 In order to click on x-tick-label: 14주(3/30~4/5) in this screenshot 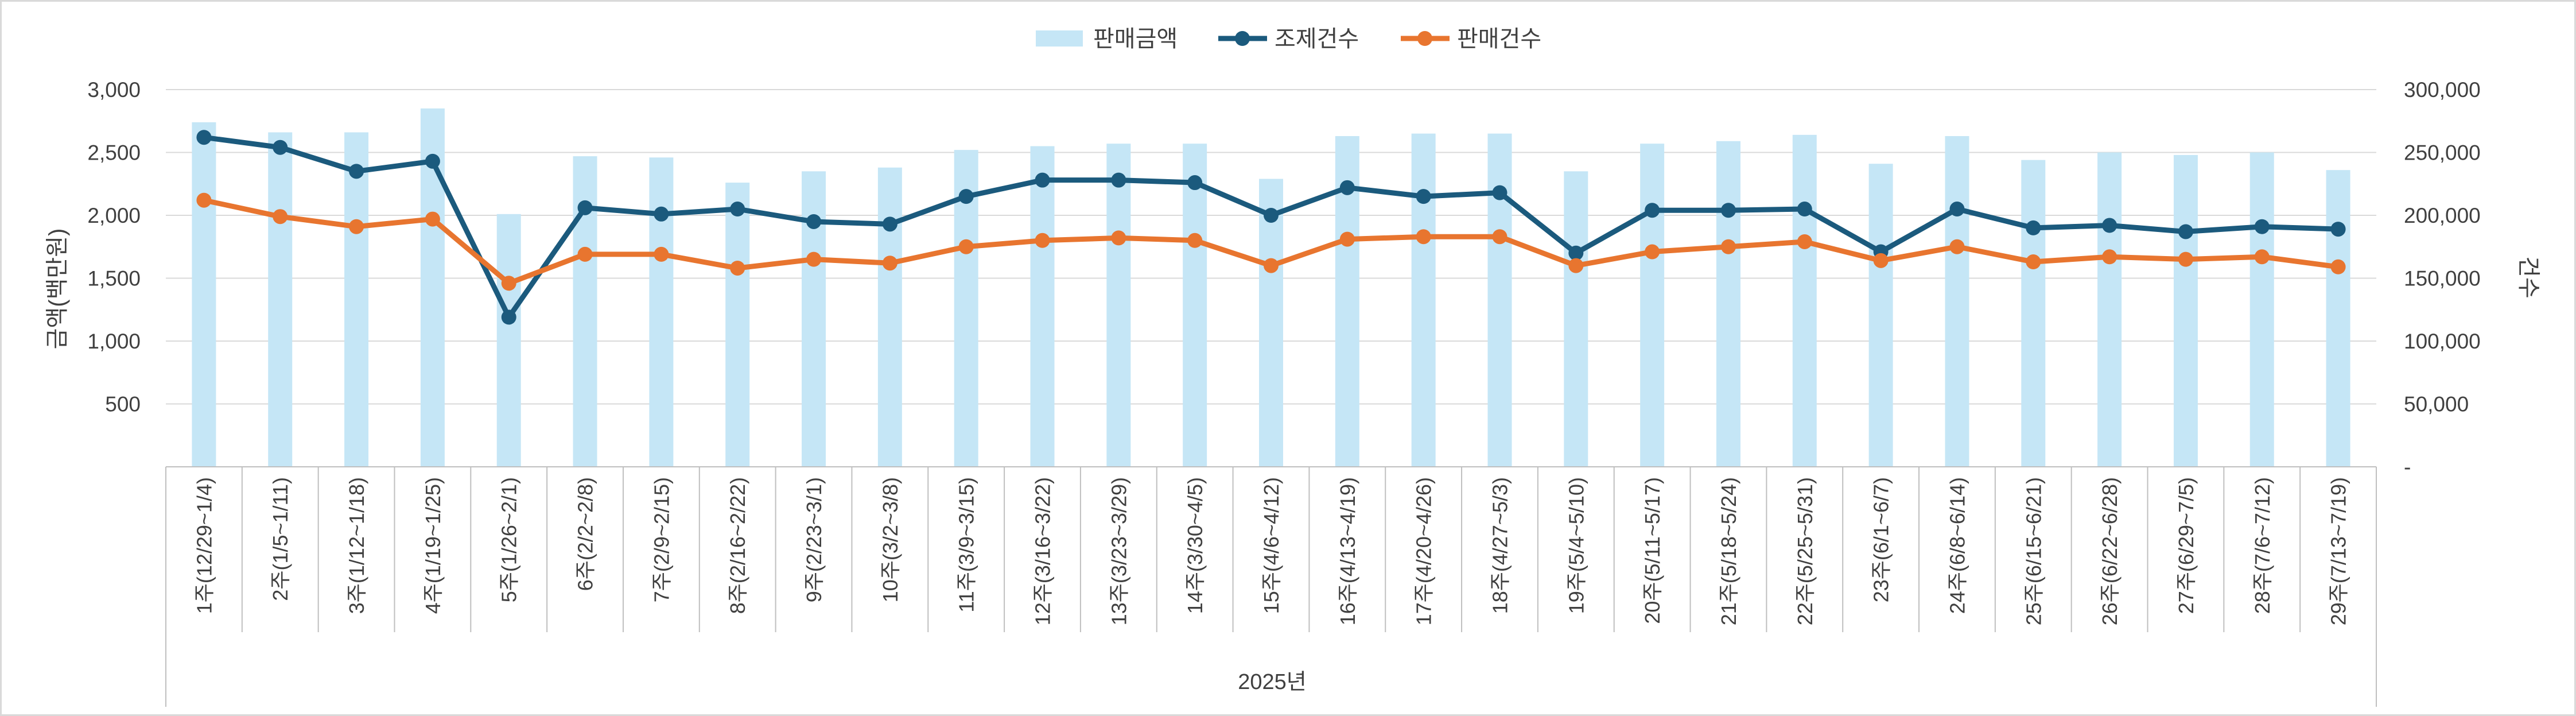, I will do `click(1195, 545)`.